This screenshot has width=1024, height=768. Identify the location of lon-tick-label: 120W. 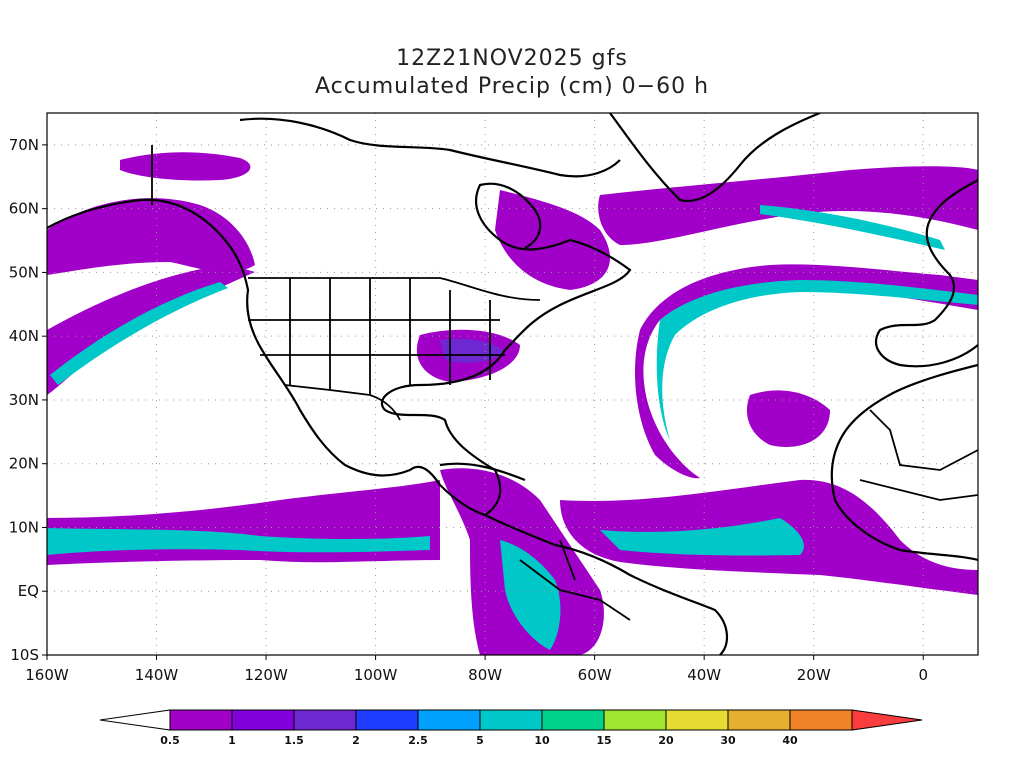
(266, 675).